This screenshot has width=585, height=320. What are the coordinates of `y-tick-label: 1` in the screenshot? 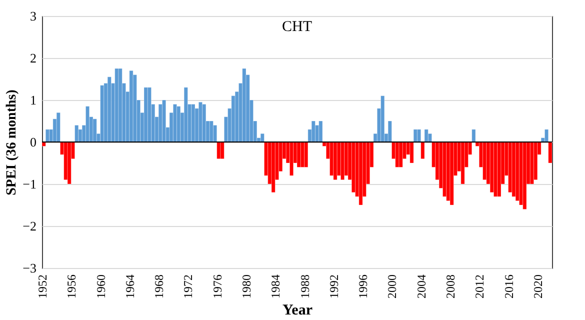 It's located at (33, 100).